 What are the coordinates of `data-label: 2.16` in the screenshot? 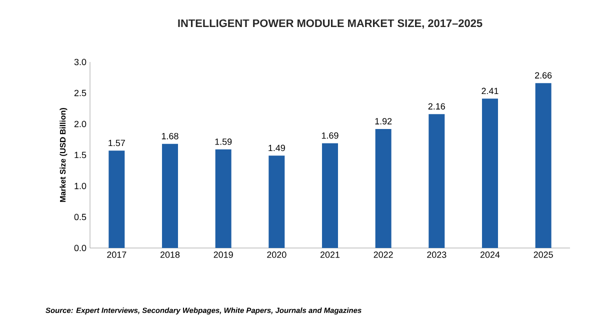 It's located at (436, 106).